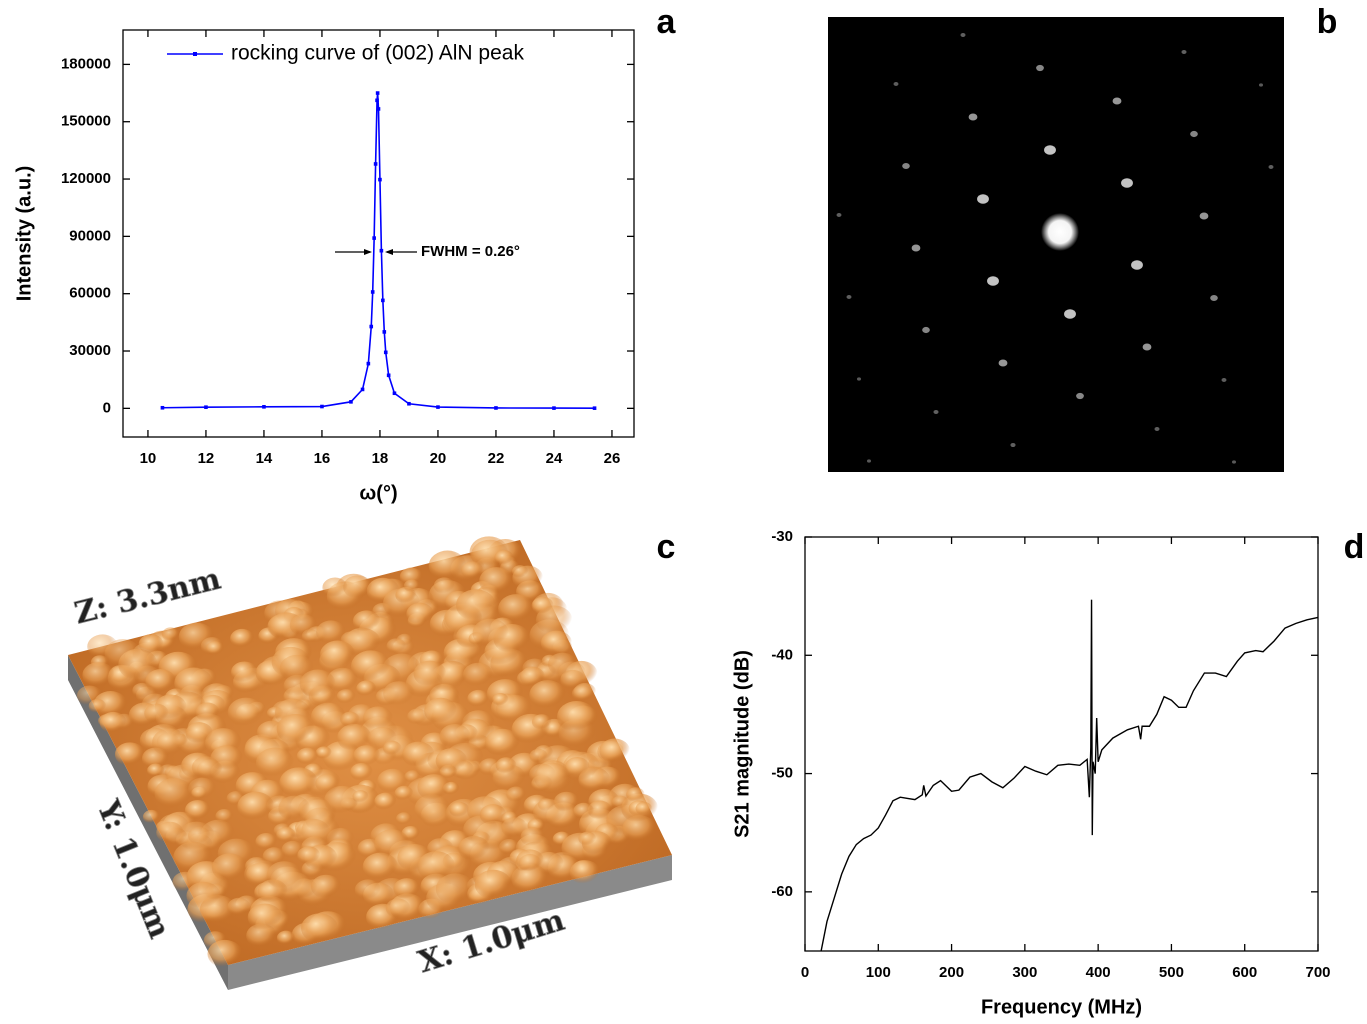 The width and height of the screenshot is (1367, 1024). Describe the element at coordinates (782, 654) in the screenshot. I see `y-tick-label: -40` at that location.